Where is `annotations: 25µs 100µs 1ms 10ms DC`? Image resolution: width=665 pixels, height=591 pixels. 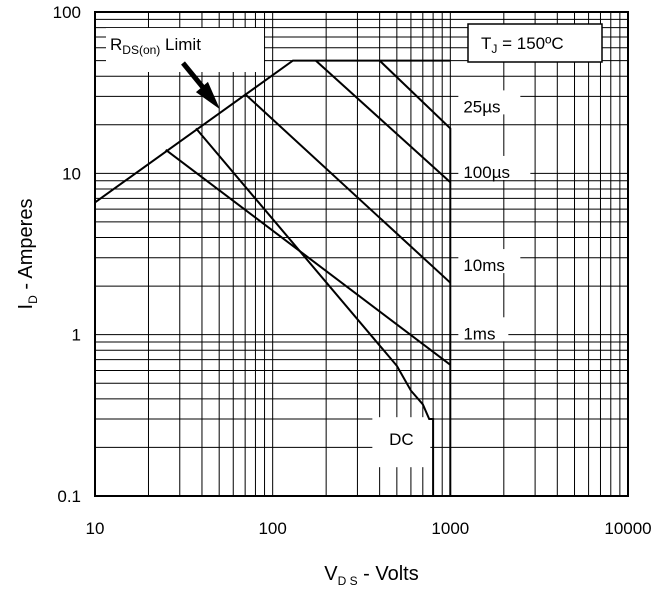 annotations: 25µs 100µs 1ms 10ms DC is located at coordinates (449, 273).